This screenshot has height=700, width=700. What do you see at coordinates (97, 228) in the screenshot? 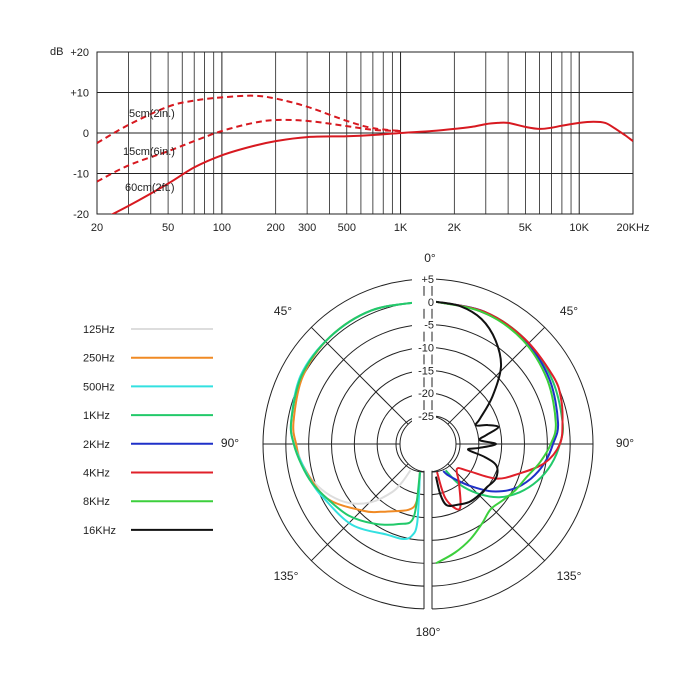
I see `x-tick-label: 20` at bounding box center [97, 228].